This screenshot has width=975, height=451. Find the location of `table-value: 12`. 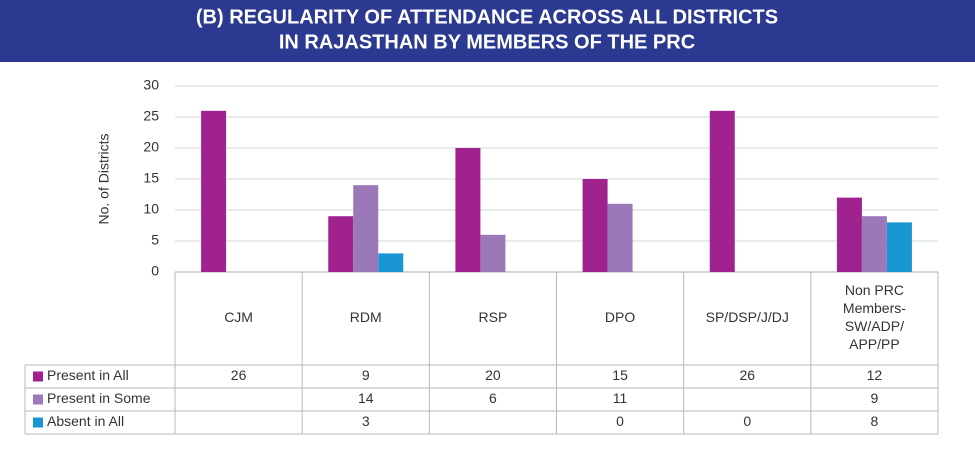

table-value: 12 is located at coordinates (875, 375).